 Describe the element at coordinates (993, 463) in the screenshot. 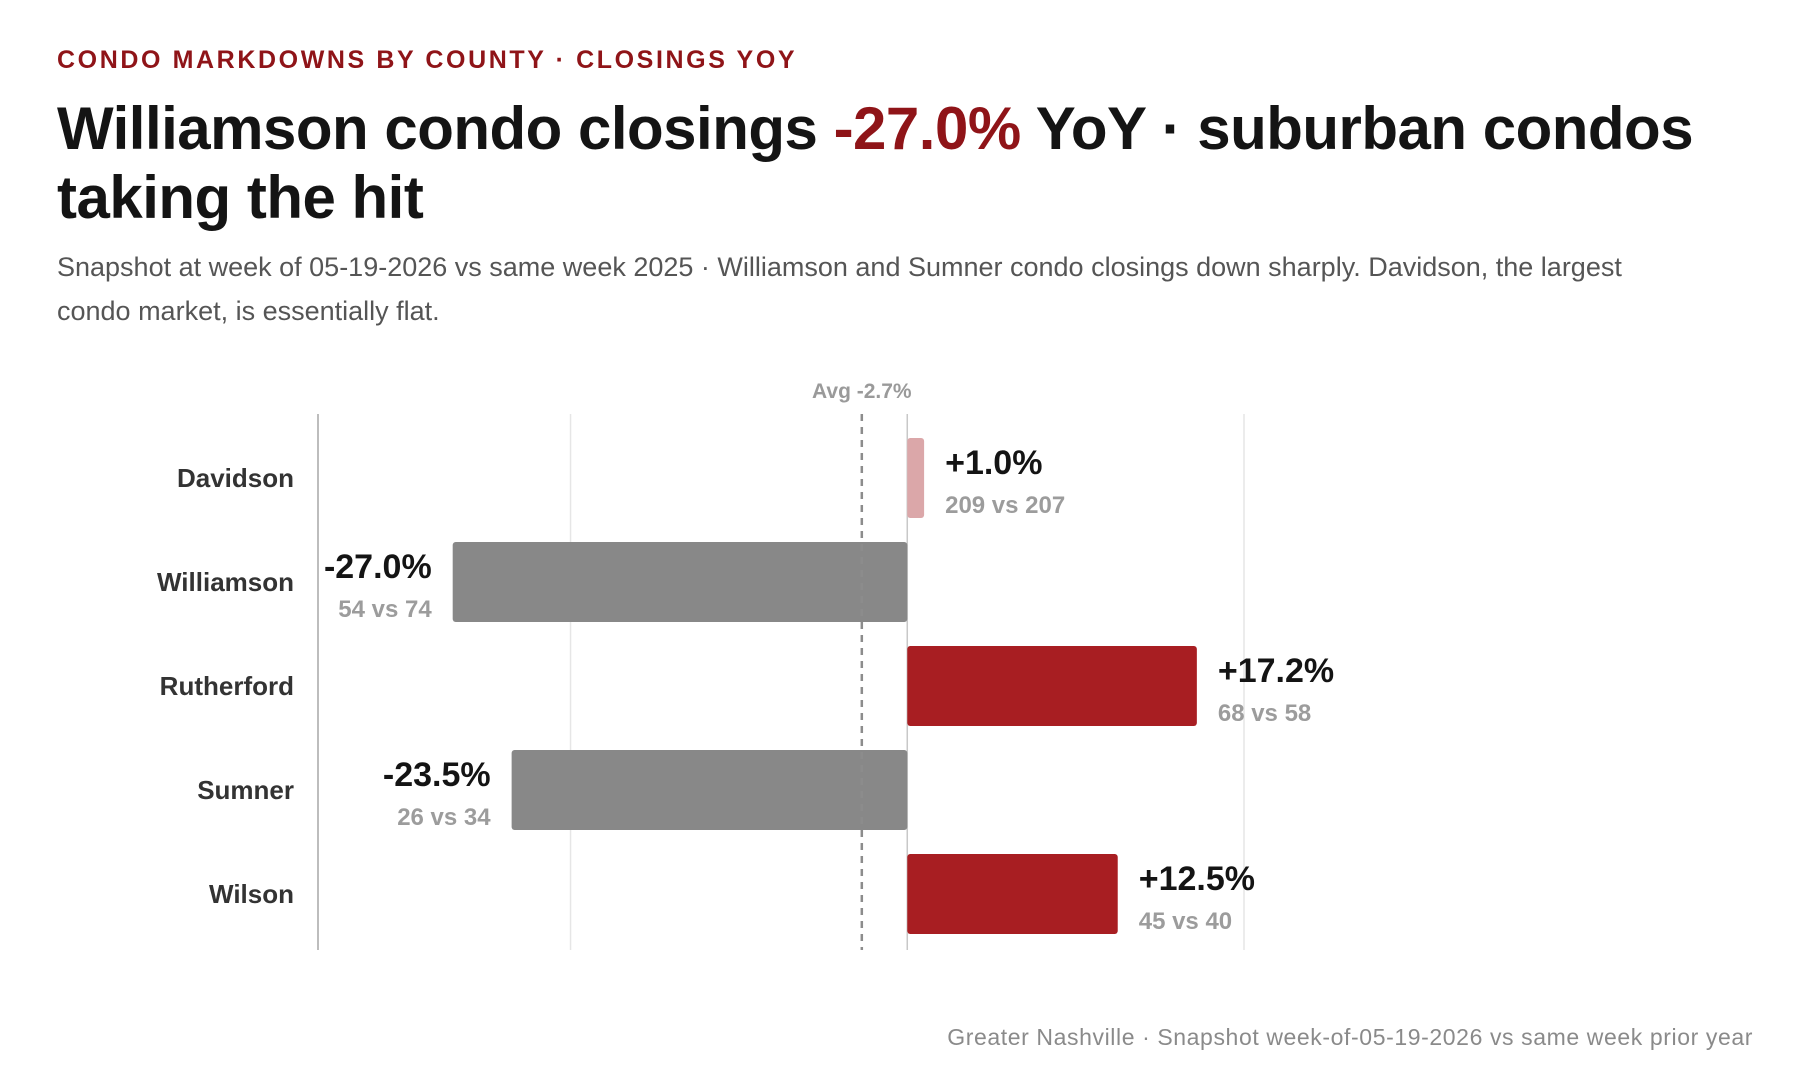

I see `value-label-davidson: +1.0%` at that location.